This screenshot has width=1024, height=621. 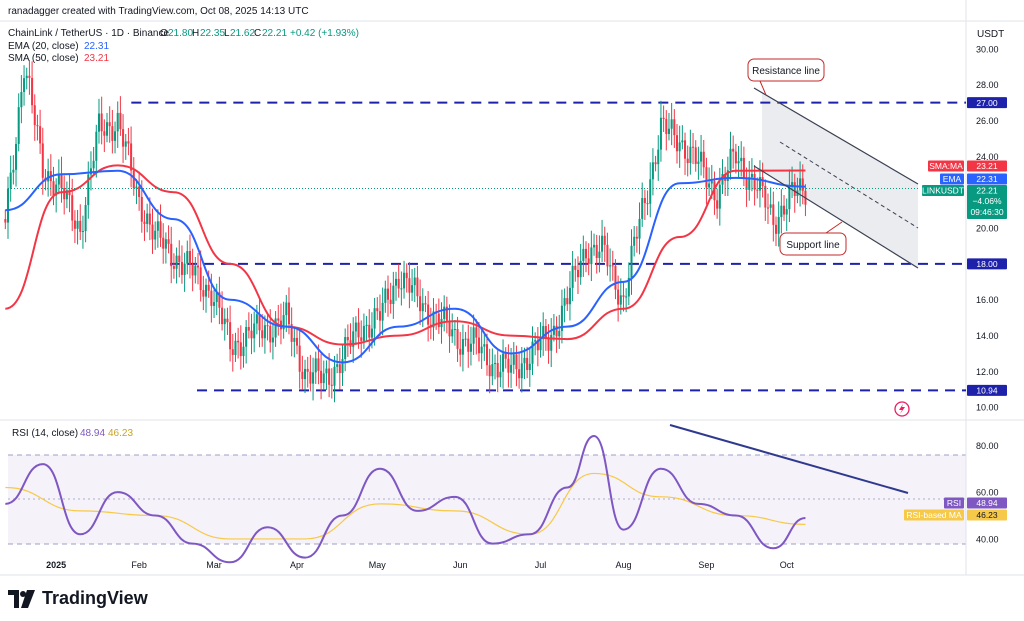 What do you see at coordinates (164, 33) in the screenshot?
I see `svg-text: O` at bounding box center [164, 33].